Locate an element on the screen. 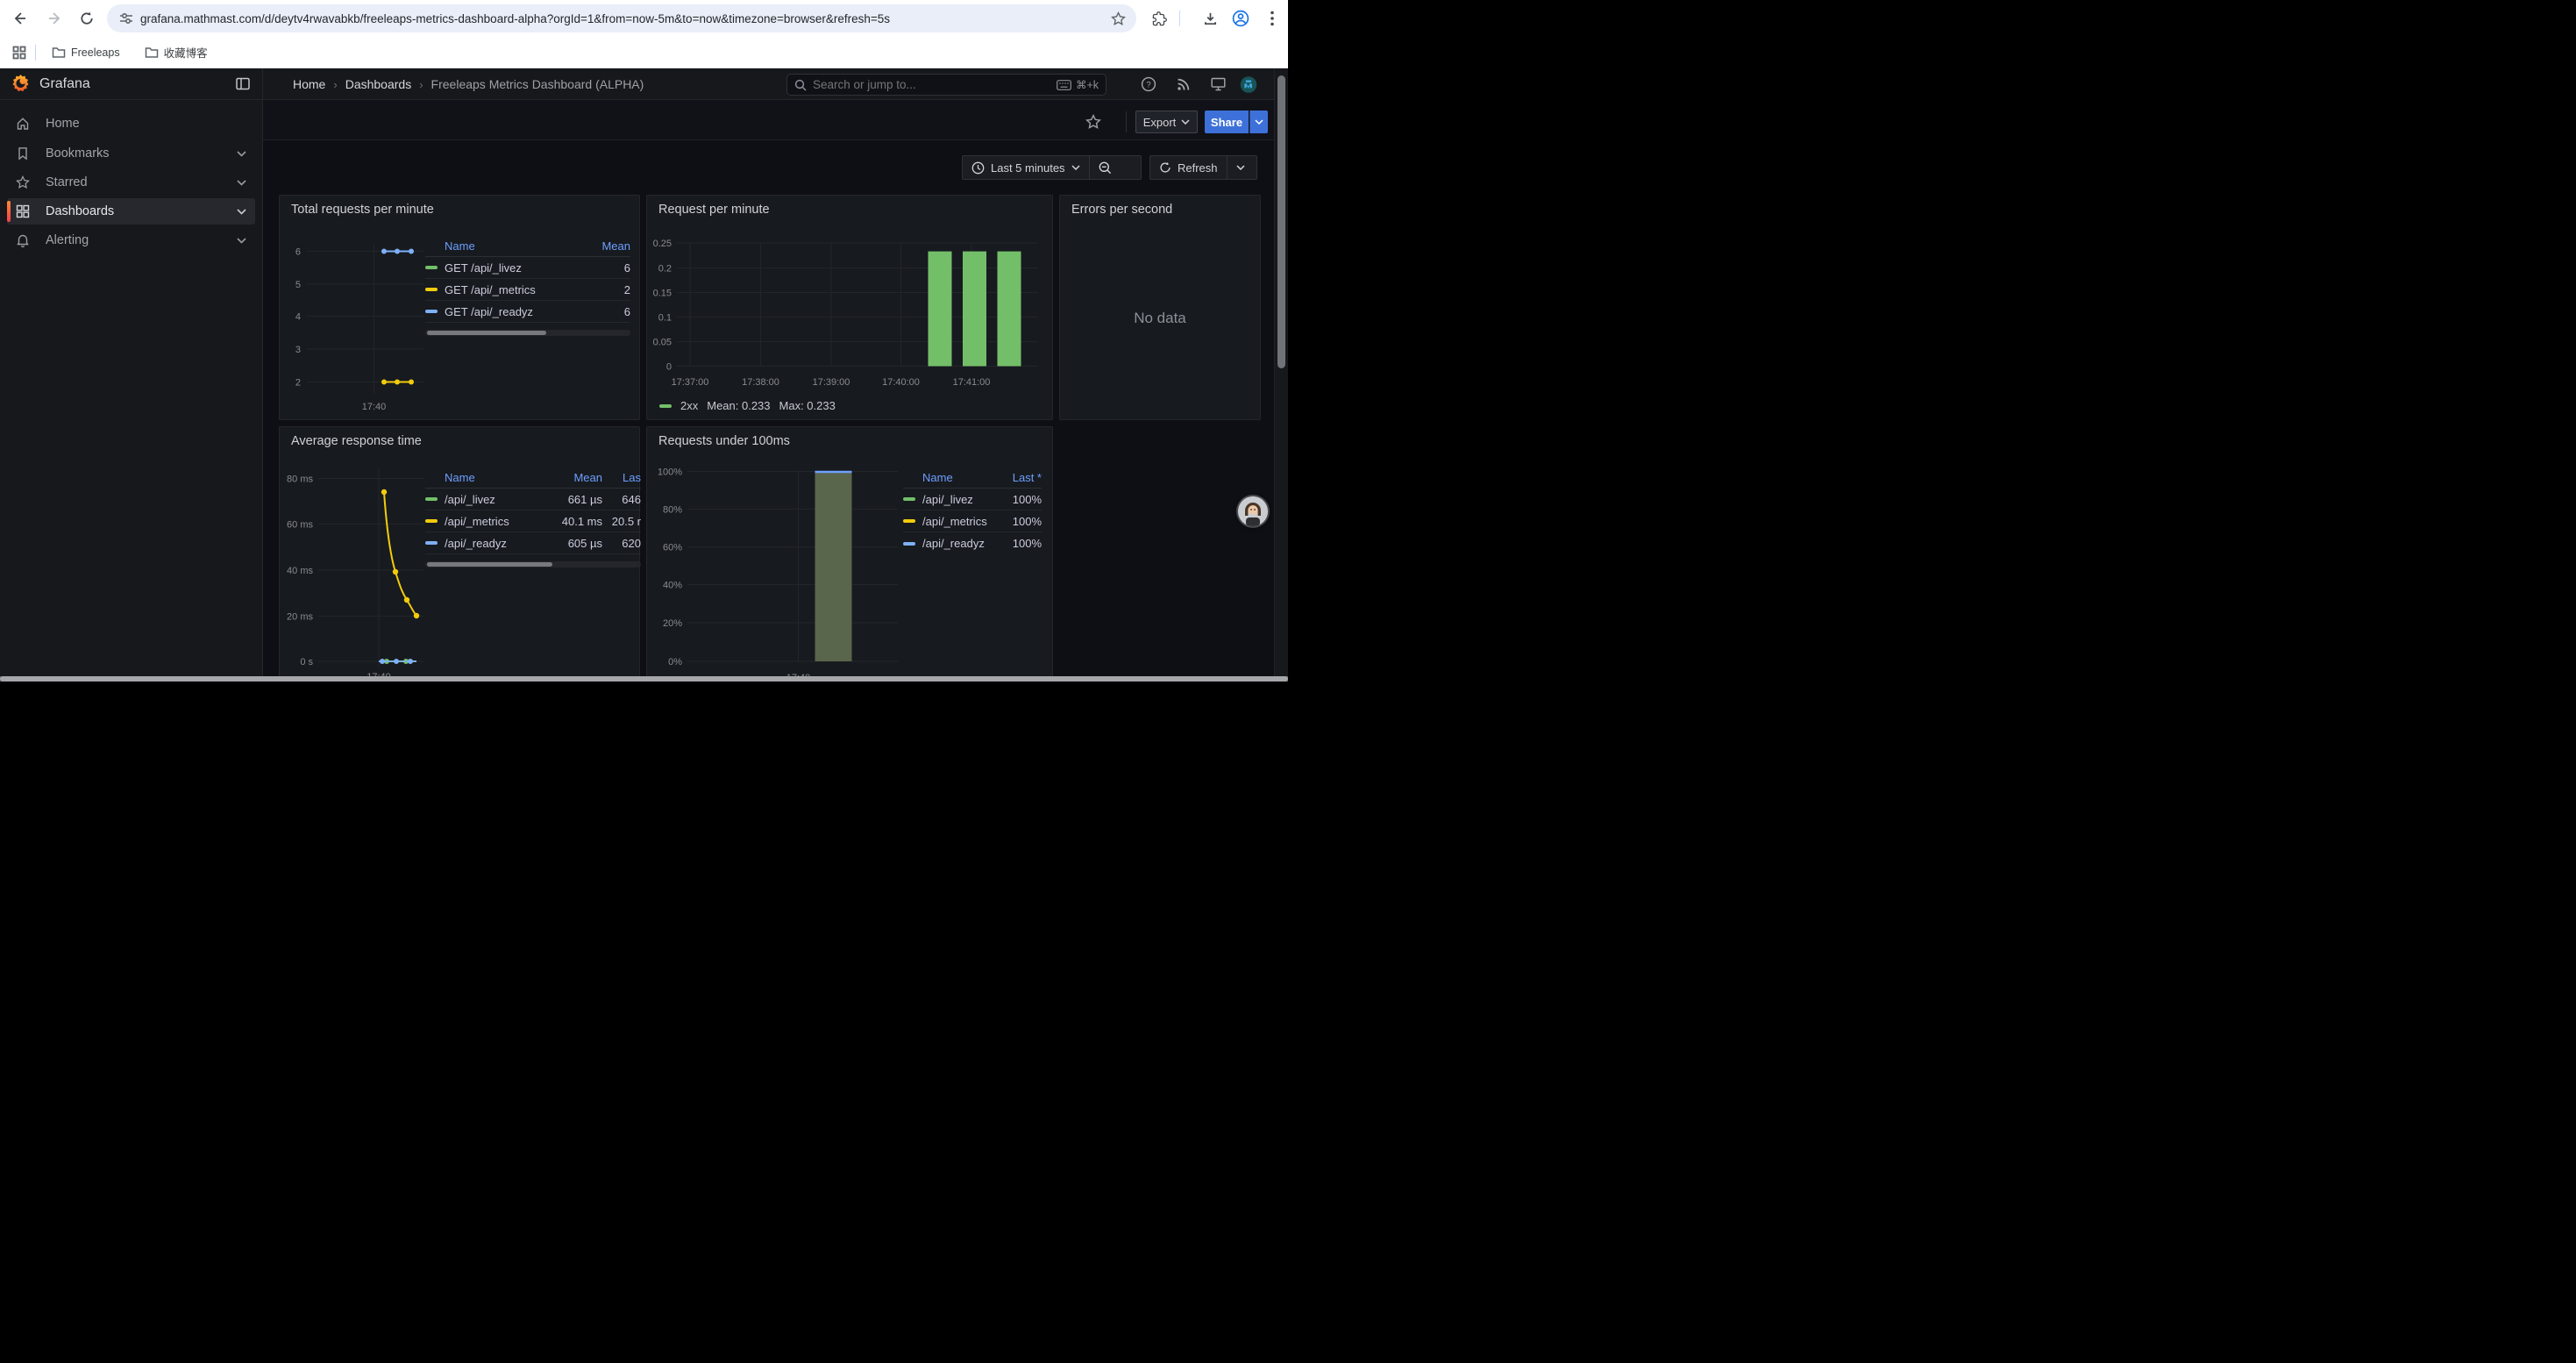  rss-icon is located at coordinates (1183, 84).